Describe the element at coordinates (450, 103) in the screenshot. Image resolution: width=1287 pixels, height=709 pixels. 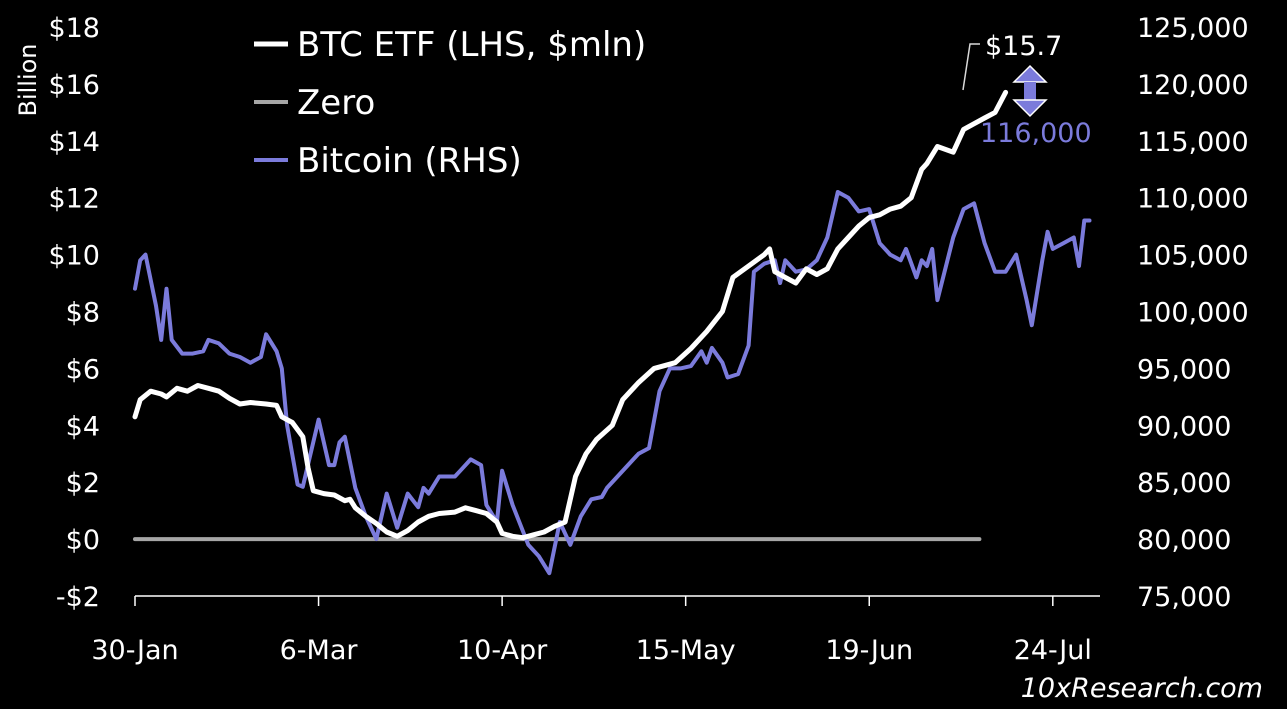
I see `legend: BTC ETF (LHS, $mln) Zero Bitcoin (RHS)` at that location.